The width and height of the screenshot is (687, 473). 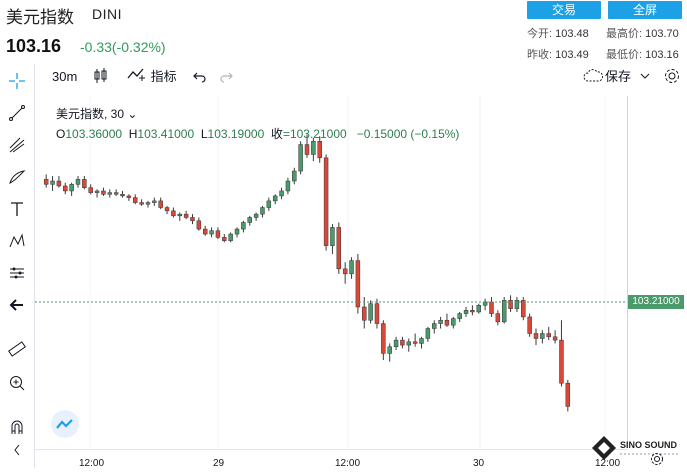 What do you see at coordinates (17, 145) in the screenshot?
I see `pitchfork-icon` at bounding box center [17, 145].